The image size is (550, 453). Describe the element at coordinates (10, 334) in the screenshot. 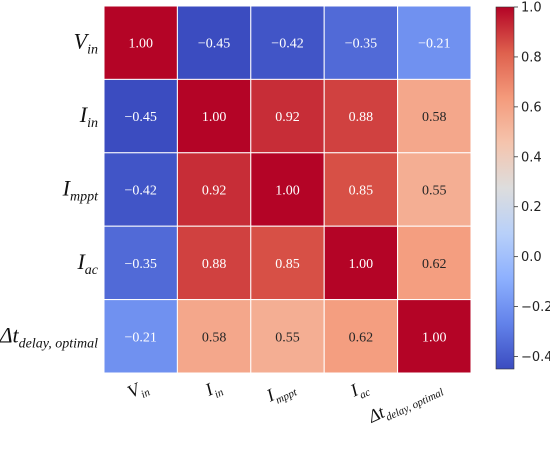

I see `row-label-main: Δt` at that location.